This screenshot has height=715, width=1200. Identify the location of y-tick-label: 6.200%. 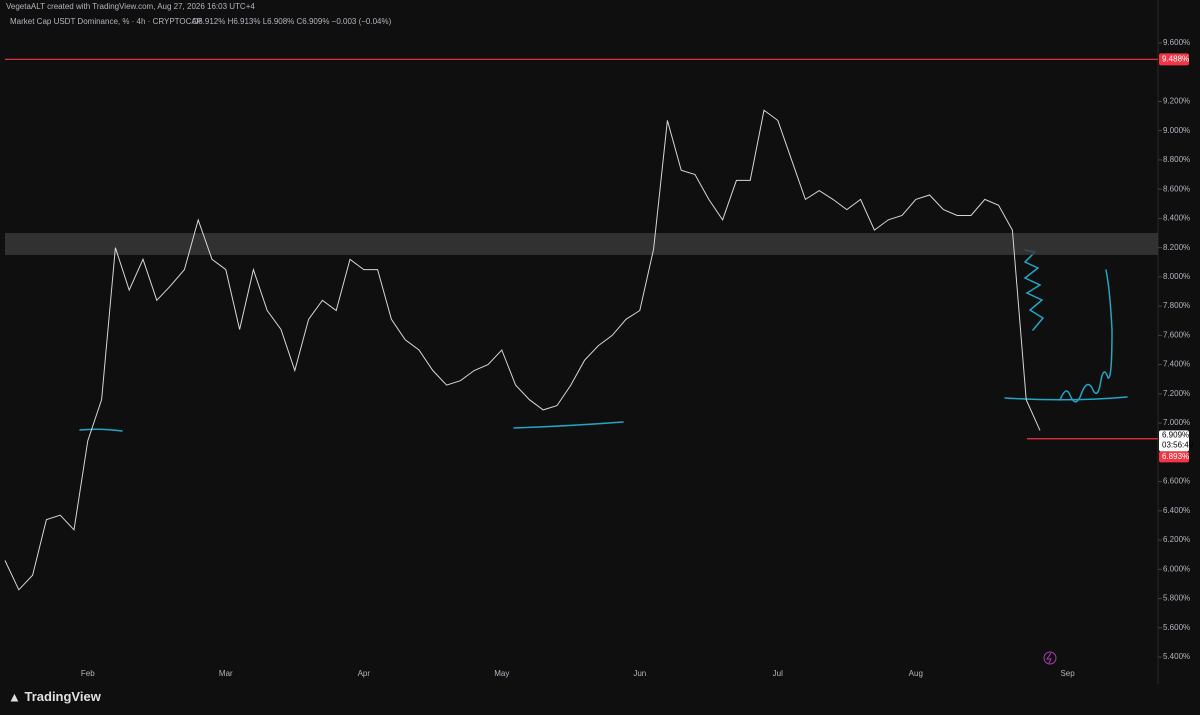
(1176, 539).